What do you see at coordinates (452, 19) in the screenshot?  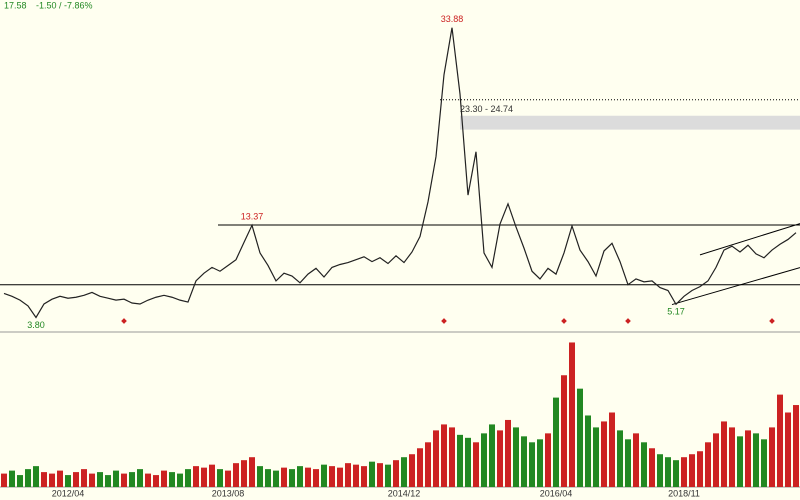 I see `price-annotation: 33.88` at bounding box center [452, 19].